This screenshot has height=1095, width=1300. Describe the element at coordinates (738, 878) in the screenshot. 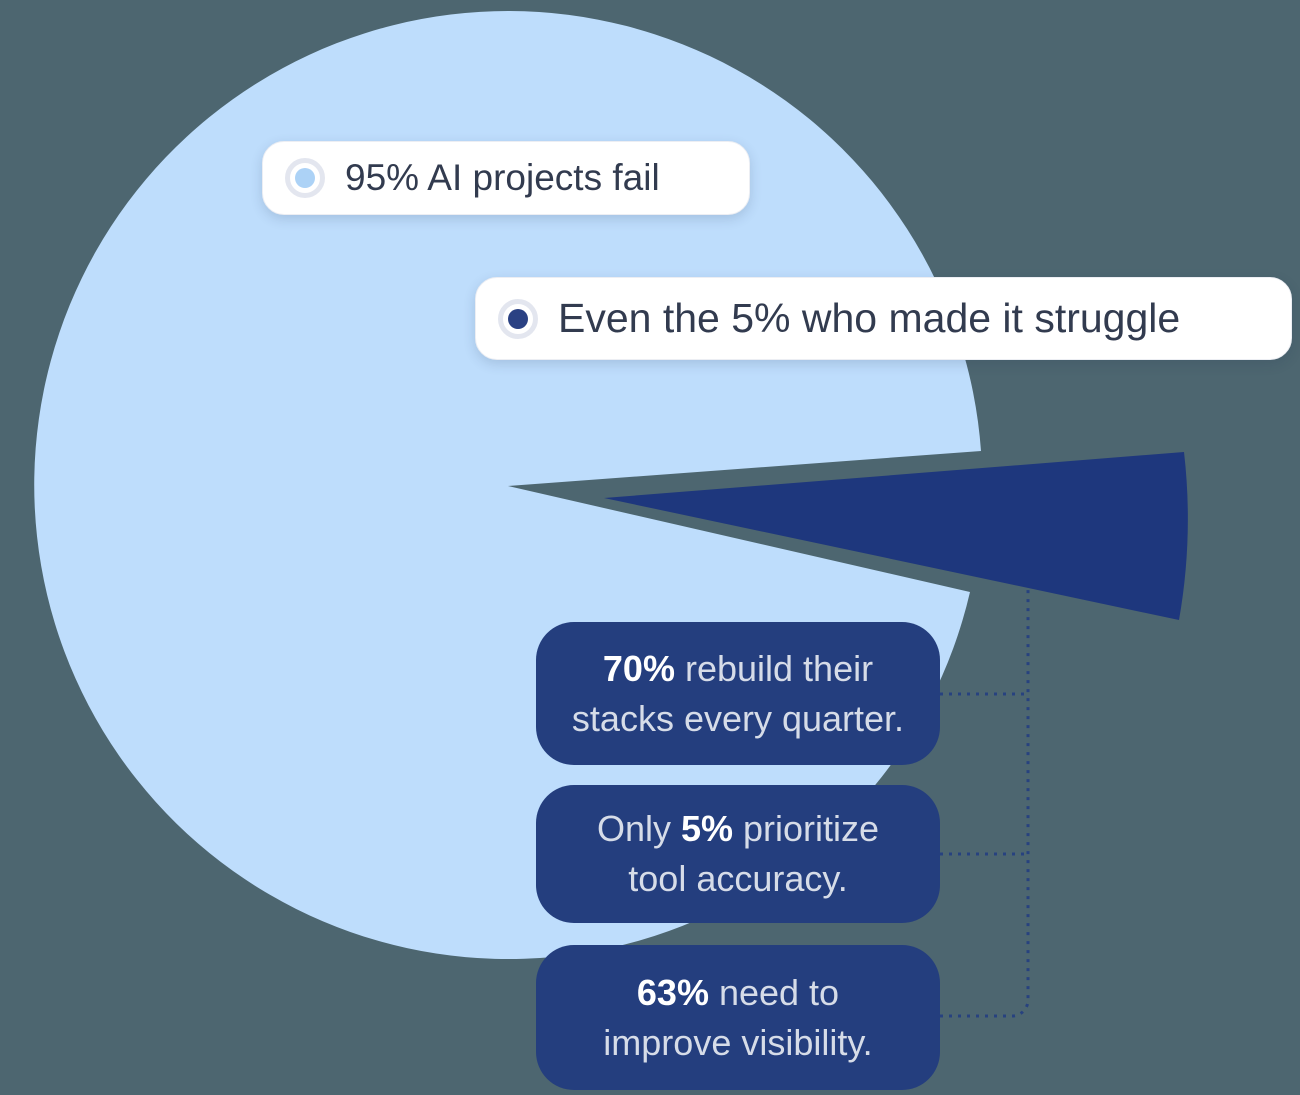

I see `stat-line: tool accuracy.` at that location.